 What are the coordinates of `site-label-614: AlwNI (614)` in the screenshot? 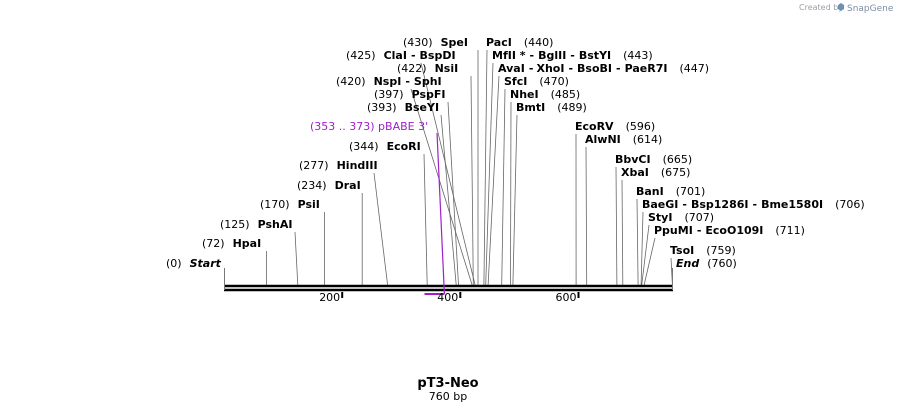 It's located at (623, 139).